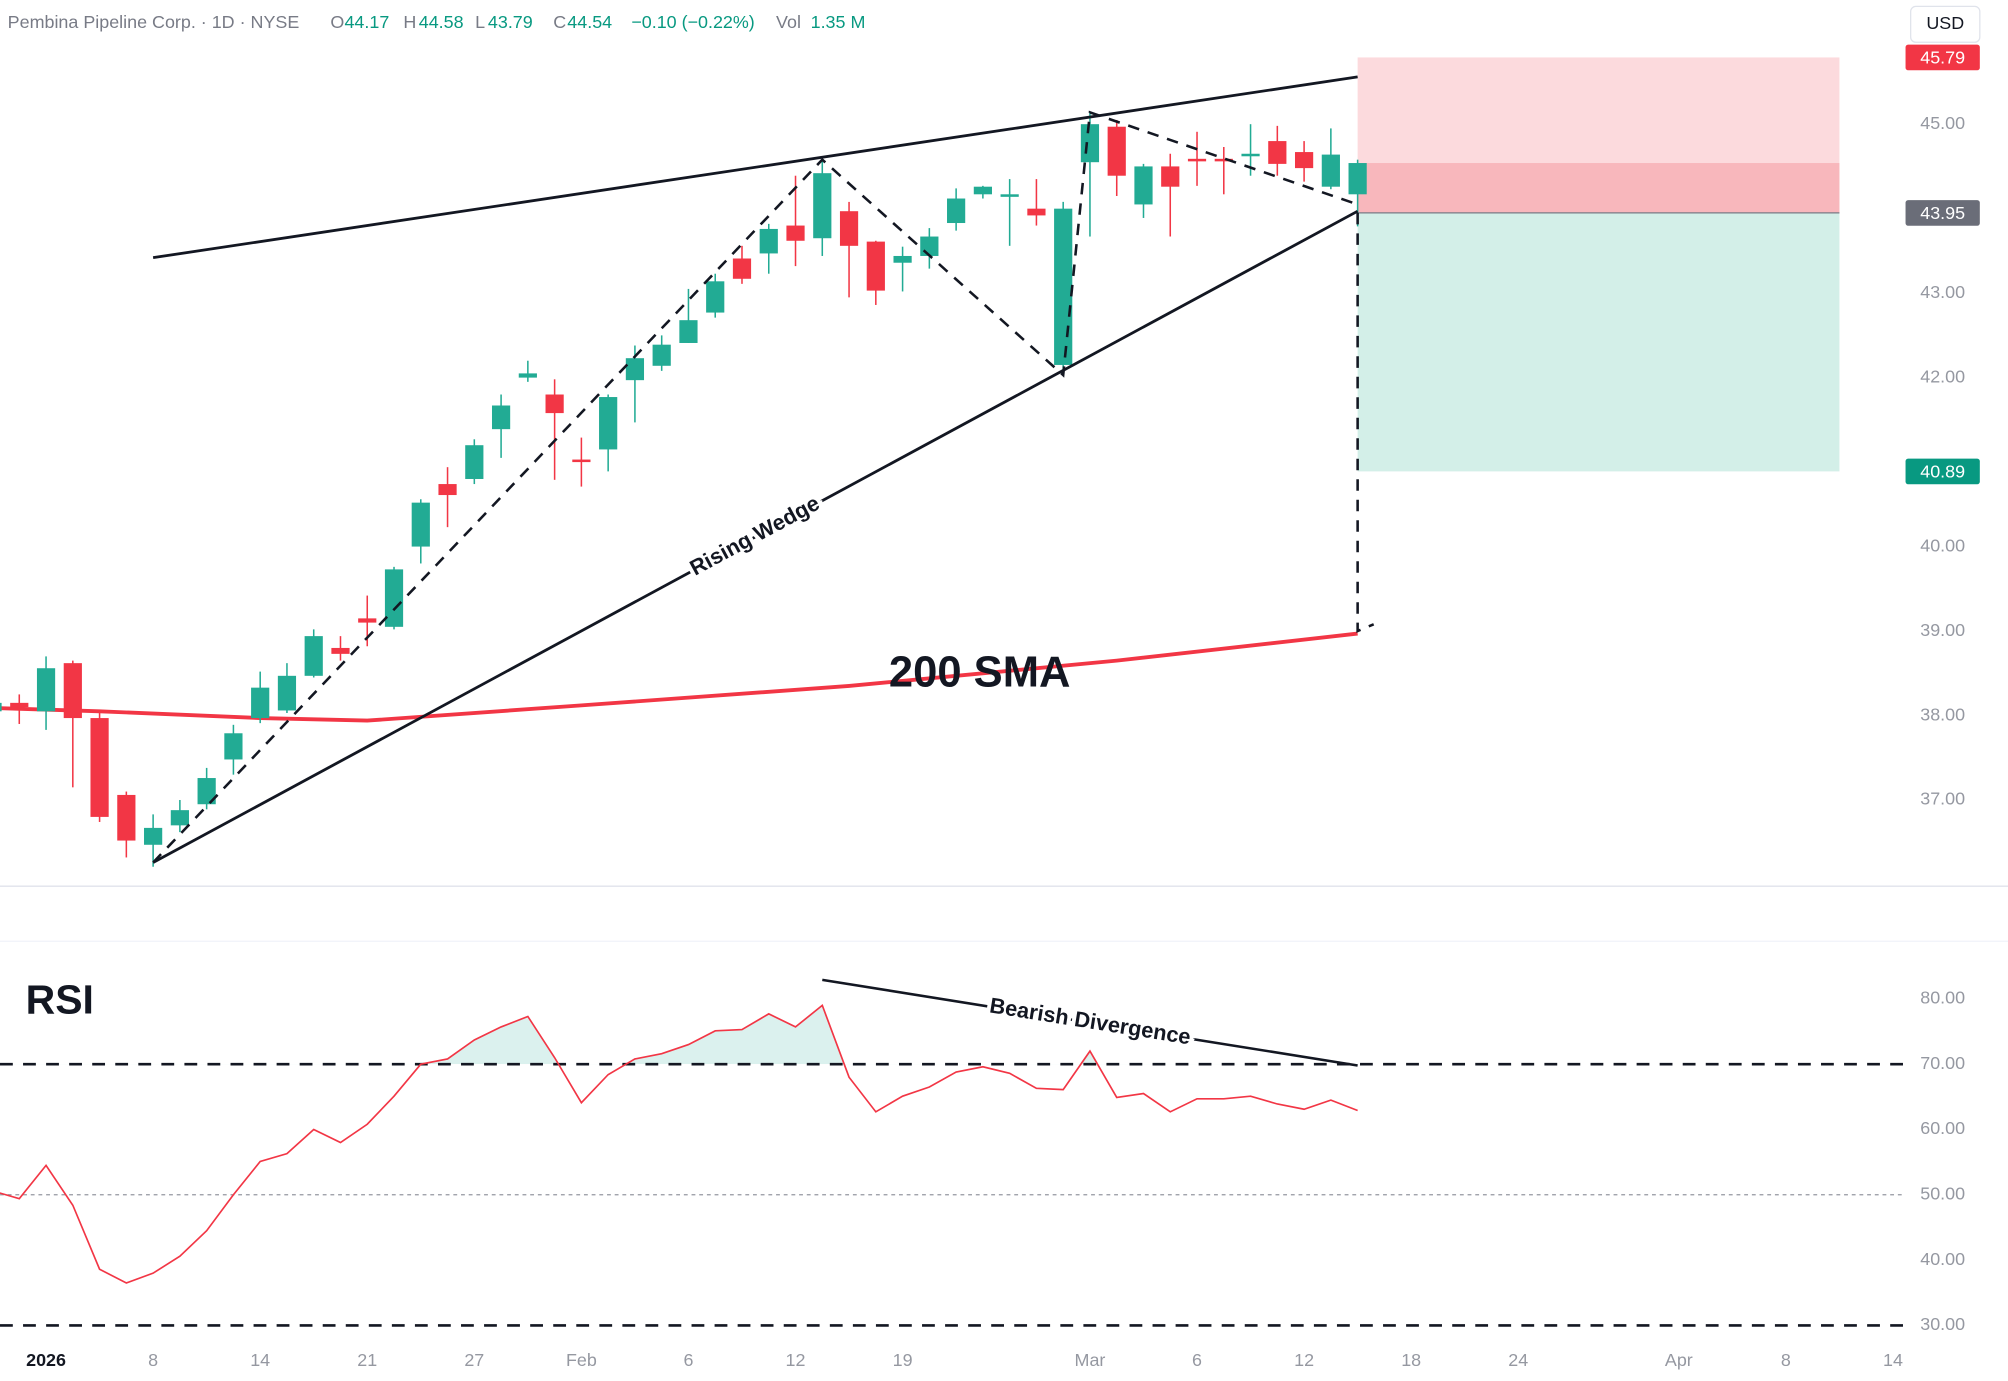  I want to click on rsi-line, so click(679, 1144).